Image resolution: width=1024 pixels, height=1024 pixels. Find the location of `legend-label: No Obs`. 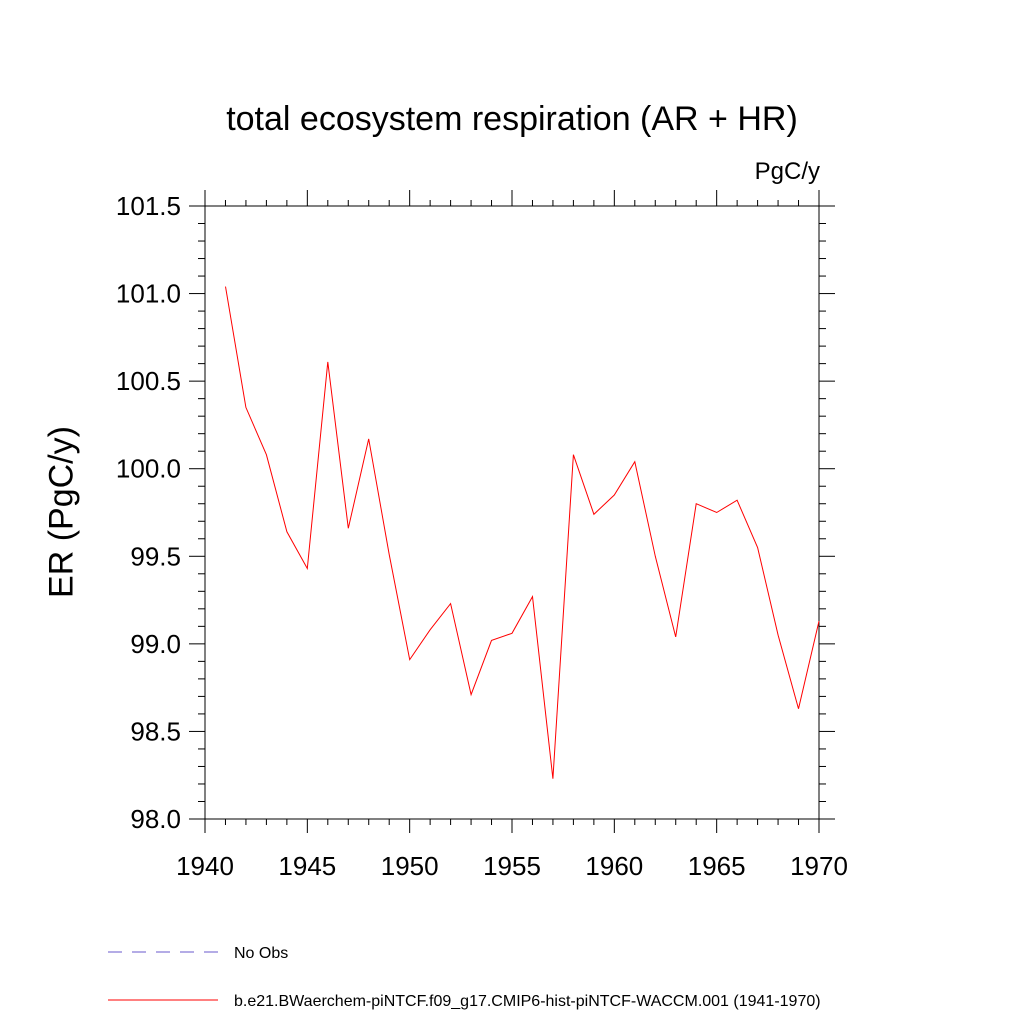

legend-label: No Obs is located at coordinates (261, 953).